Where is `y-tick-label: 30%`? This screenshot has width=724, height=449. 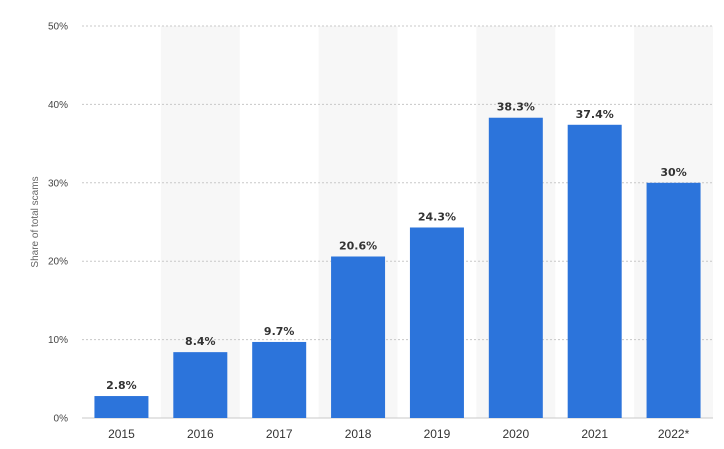
y-tick-label: 30% is located at coordinates (58, 183).